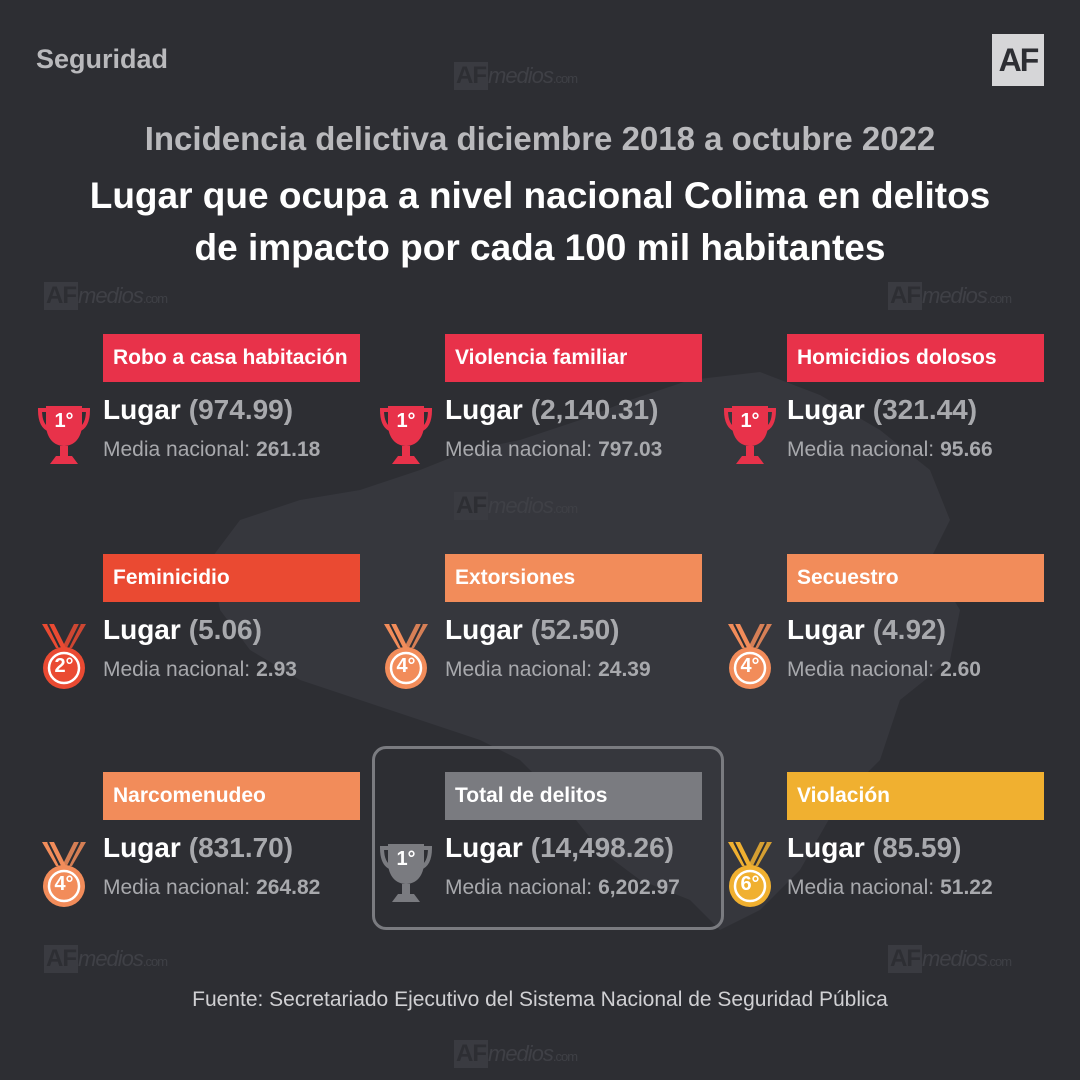  I want to click on national-average-line: Media nacional: 264.82, so click(211, 888).